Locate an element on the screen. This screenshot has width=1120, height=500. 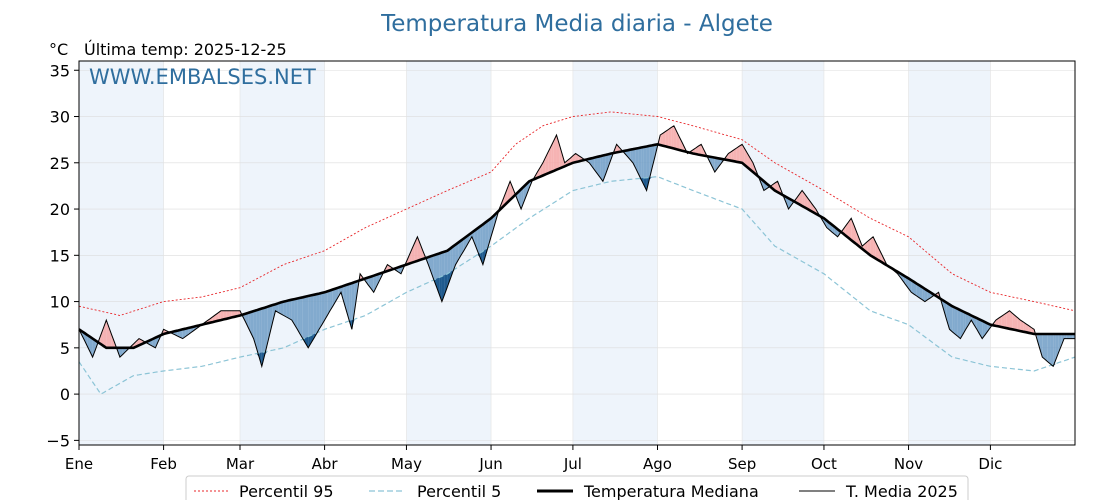
y-tick-label-0: 0 is located at coordinates (65, 394).